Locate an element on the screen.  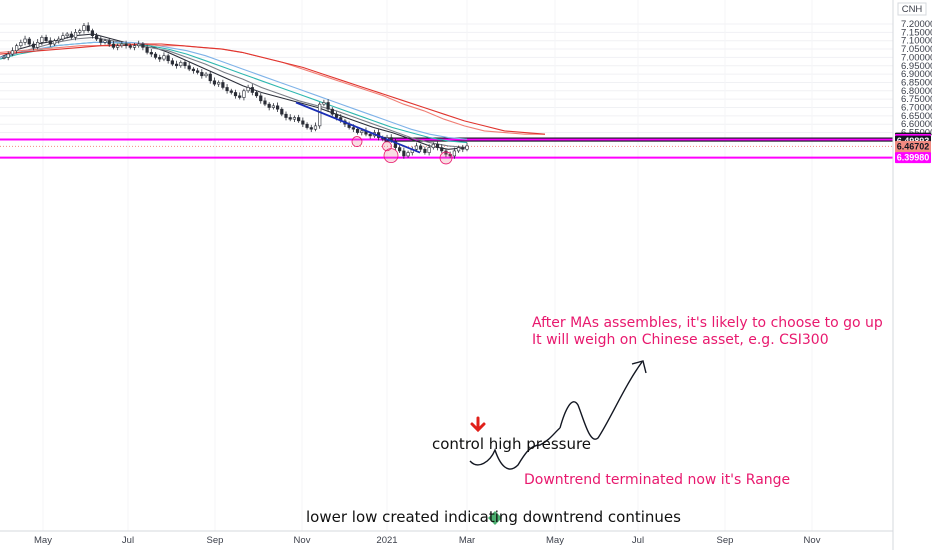
symbol-badge: CNH is located at coordinates (912, 9).